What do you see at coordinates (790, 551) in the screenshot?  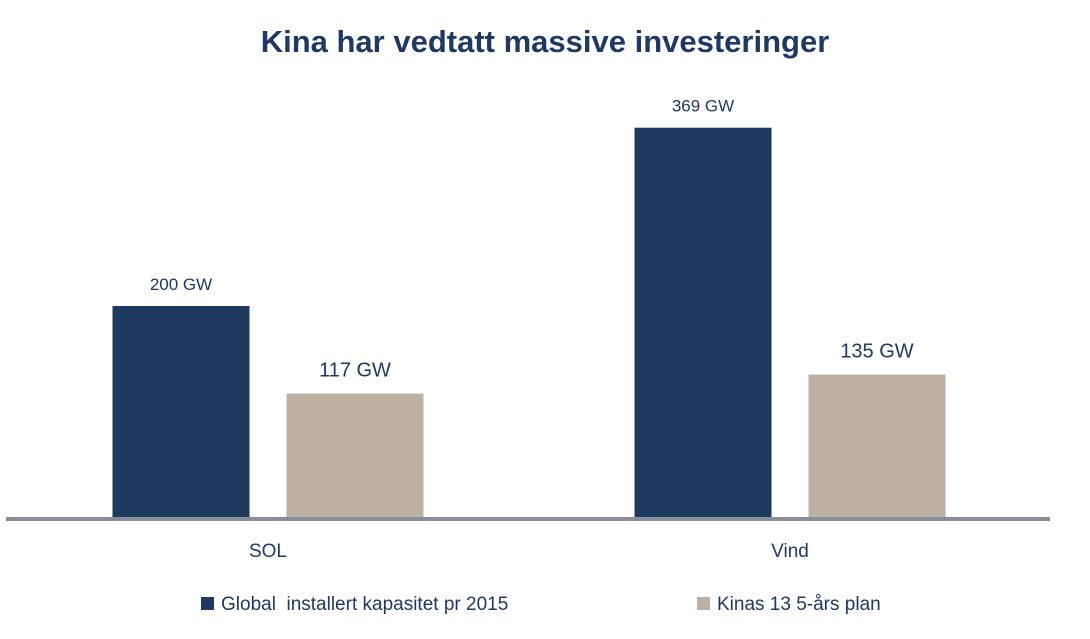 I see `category-label: Vind` at bounding box center [790, 551].